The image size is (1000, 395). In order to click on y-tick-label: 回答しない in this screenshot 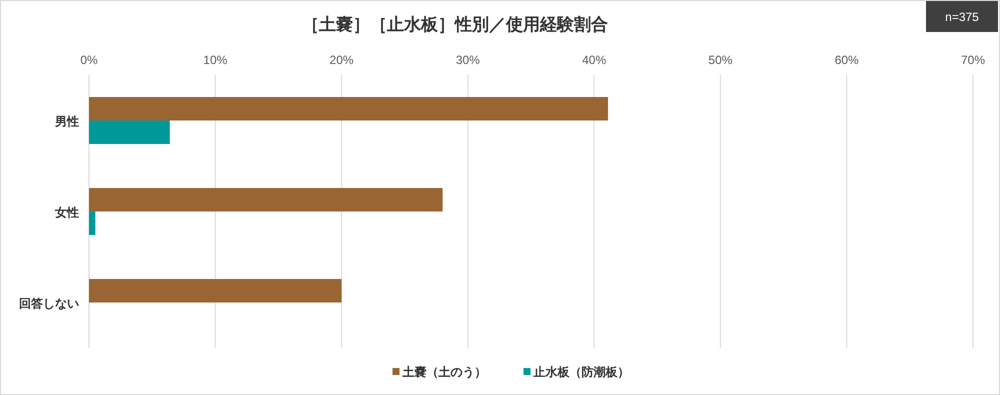, I will do `click(49, 303)`.